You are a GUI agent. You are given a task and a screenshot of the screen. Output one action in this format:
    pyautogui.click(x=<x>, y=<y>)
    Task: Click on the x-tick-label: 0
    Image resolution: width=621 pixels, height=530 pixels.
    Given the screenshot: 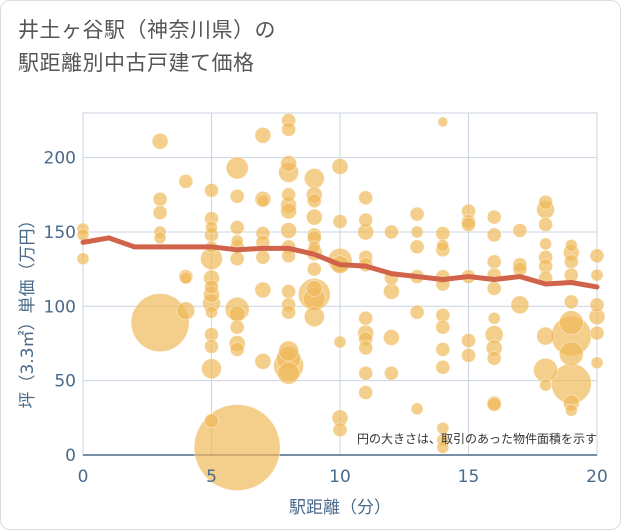 What is the action you would take?
    pyautogui.click(x=83, y=477)
    